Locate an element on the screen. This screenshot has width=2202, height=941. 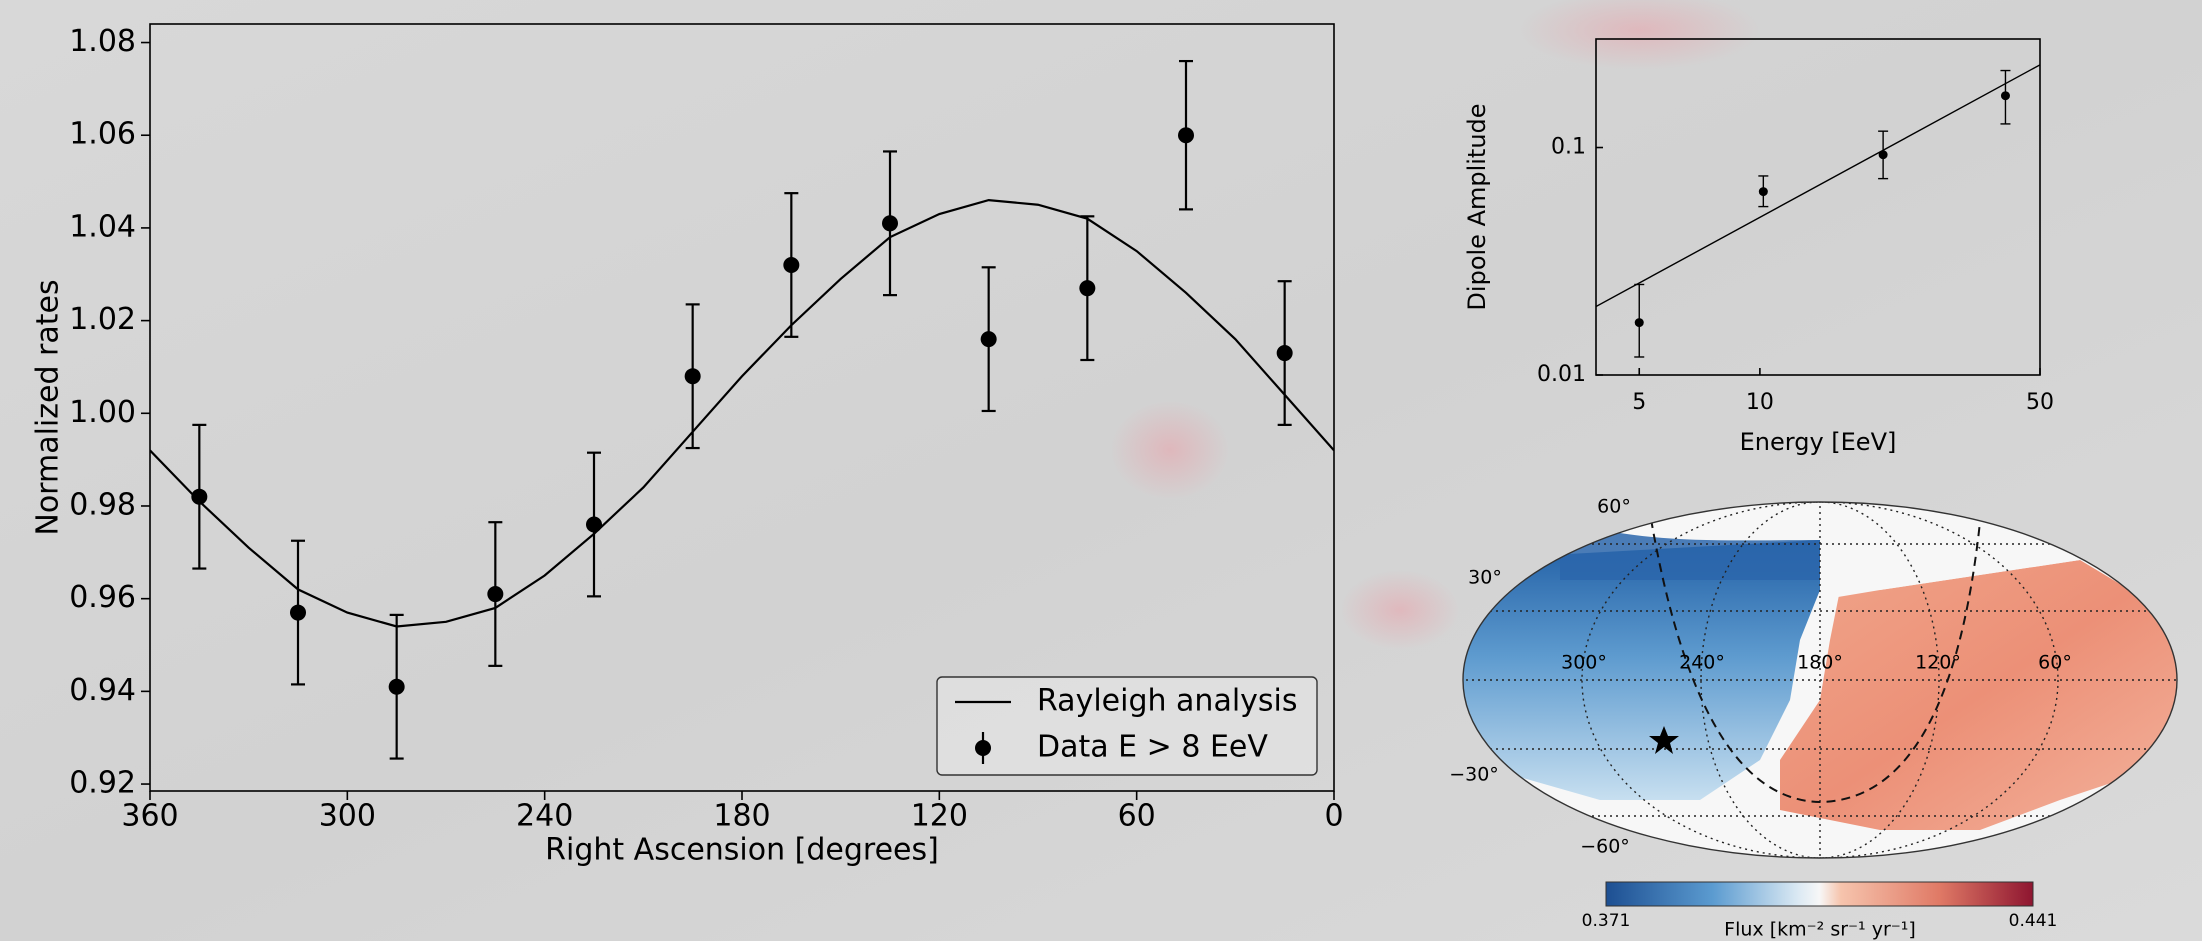
legend-label: Data E > 8 EeV is located at coordinates (1152, 747).